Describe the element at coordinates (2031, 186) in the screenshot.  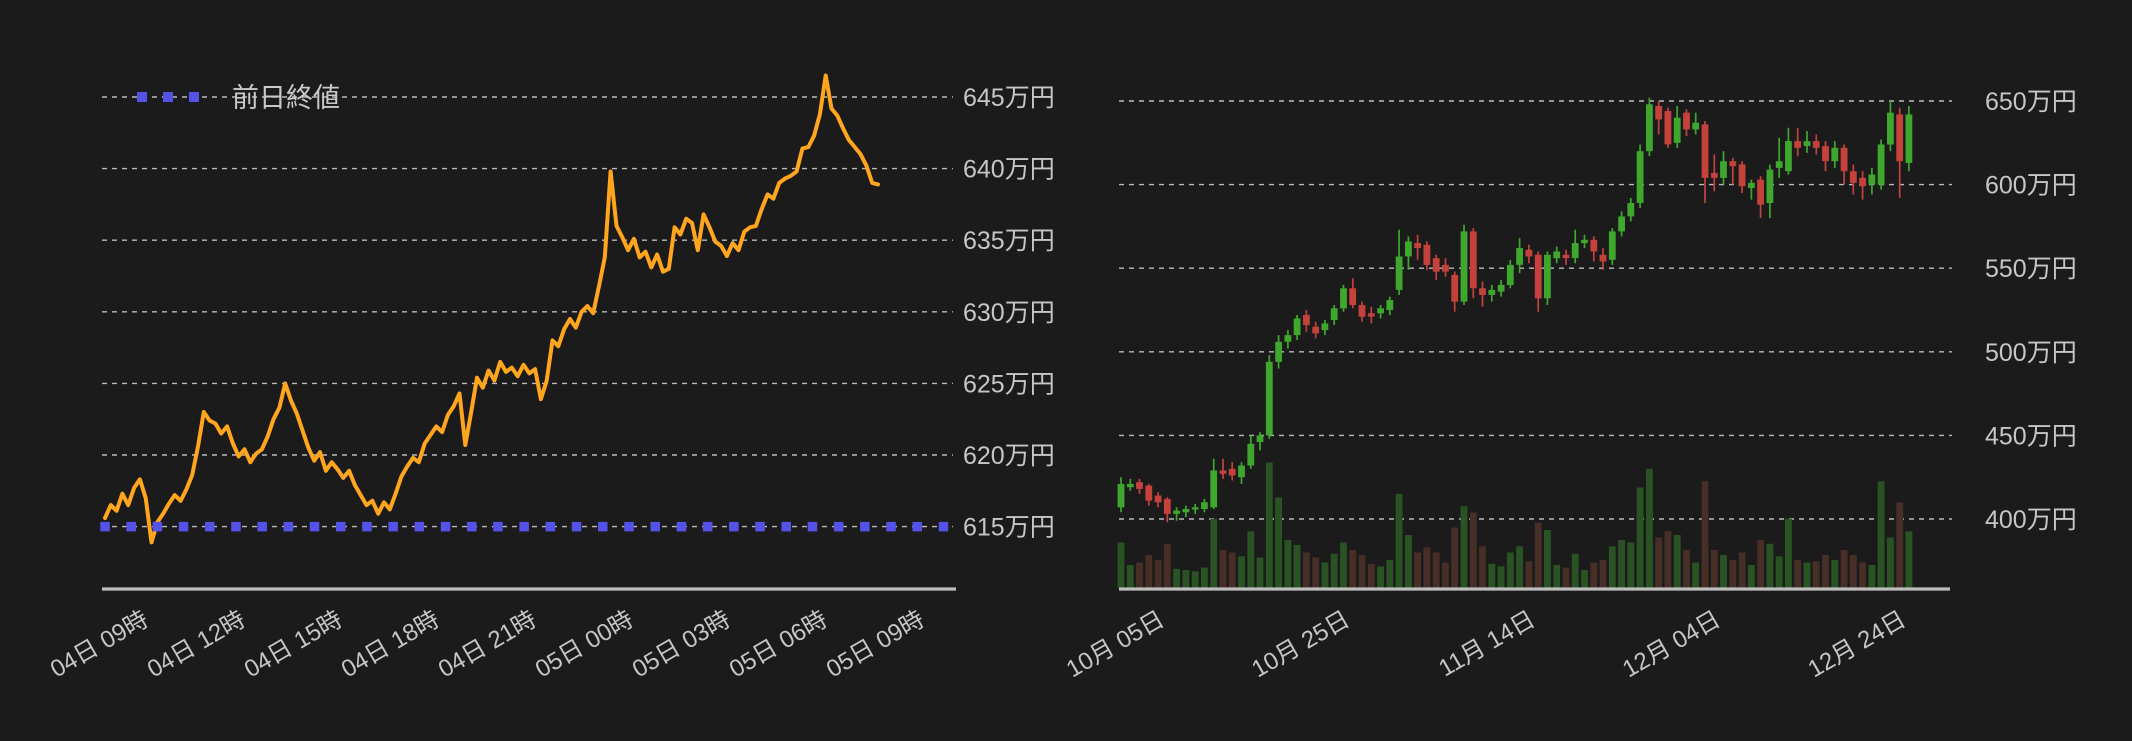
I see `y-tick-label: 600万円` at that location.